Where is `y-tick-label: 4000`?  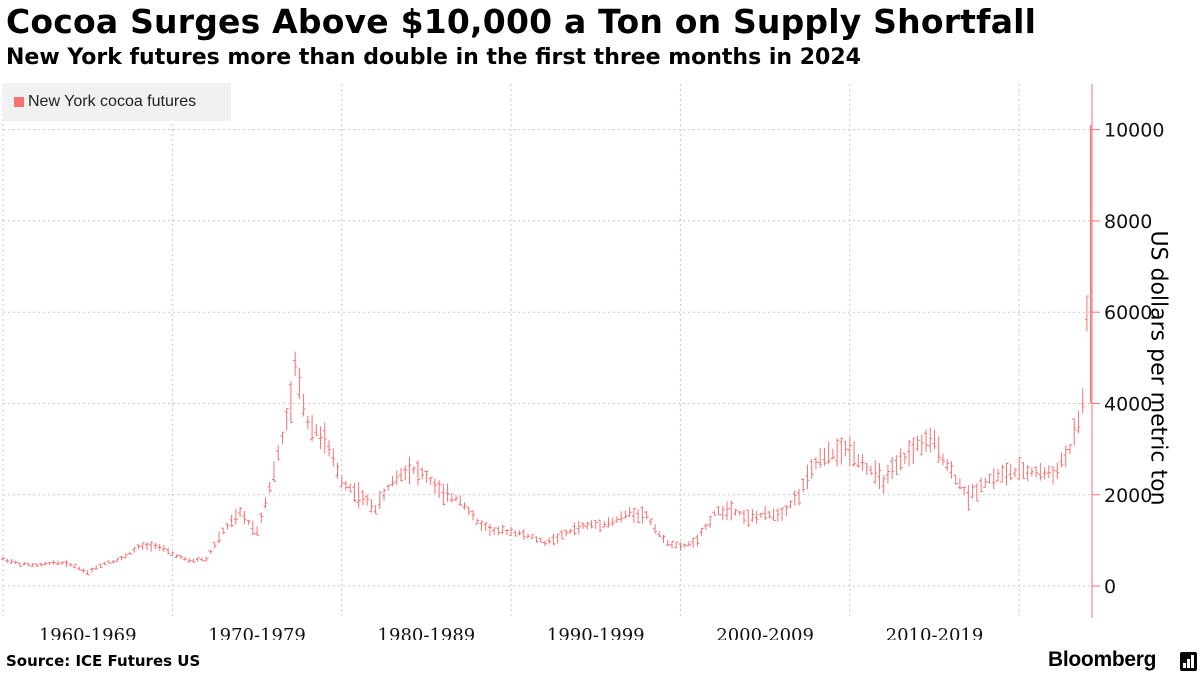 y-tick-label: 4000 is located at coordinates (1128, 404).